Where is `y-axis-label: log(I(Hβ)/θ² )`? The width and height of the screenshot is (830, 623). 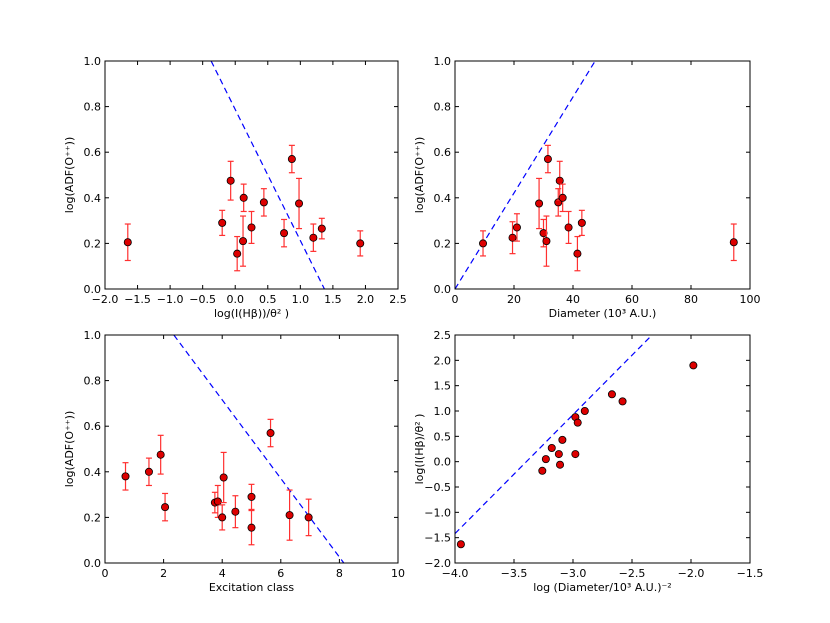
y-axis-label: log(I(Hβ)/θ² ) is located at coordinates (419, 449).